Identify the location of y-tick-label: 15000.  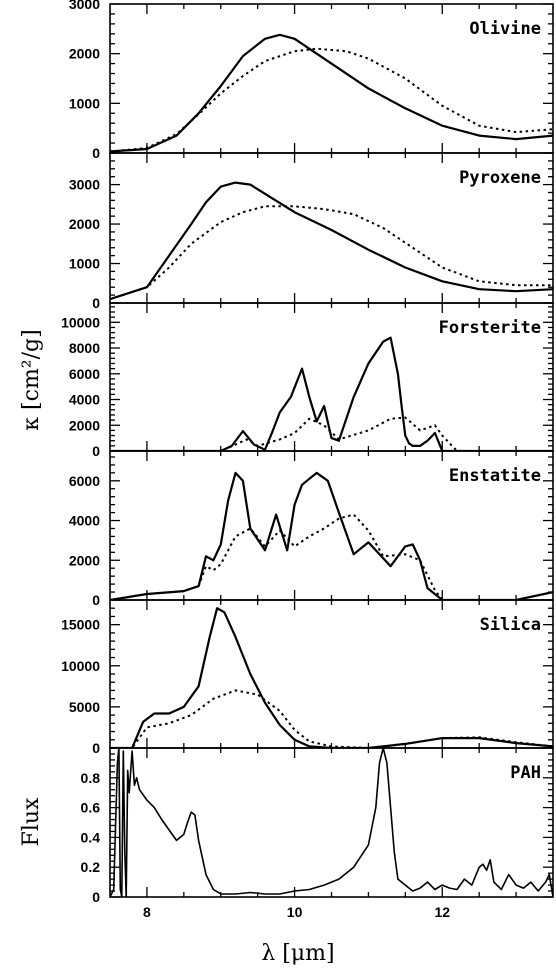
(80, 625).